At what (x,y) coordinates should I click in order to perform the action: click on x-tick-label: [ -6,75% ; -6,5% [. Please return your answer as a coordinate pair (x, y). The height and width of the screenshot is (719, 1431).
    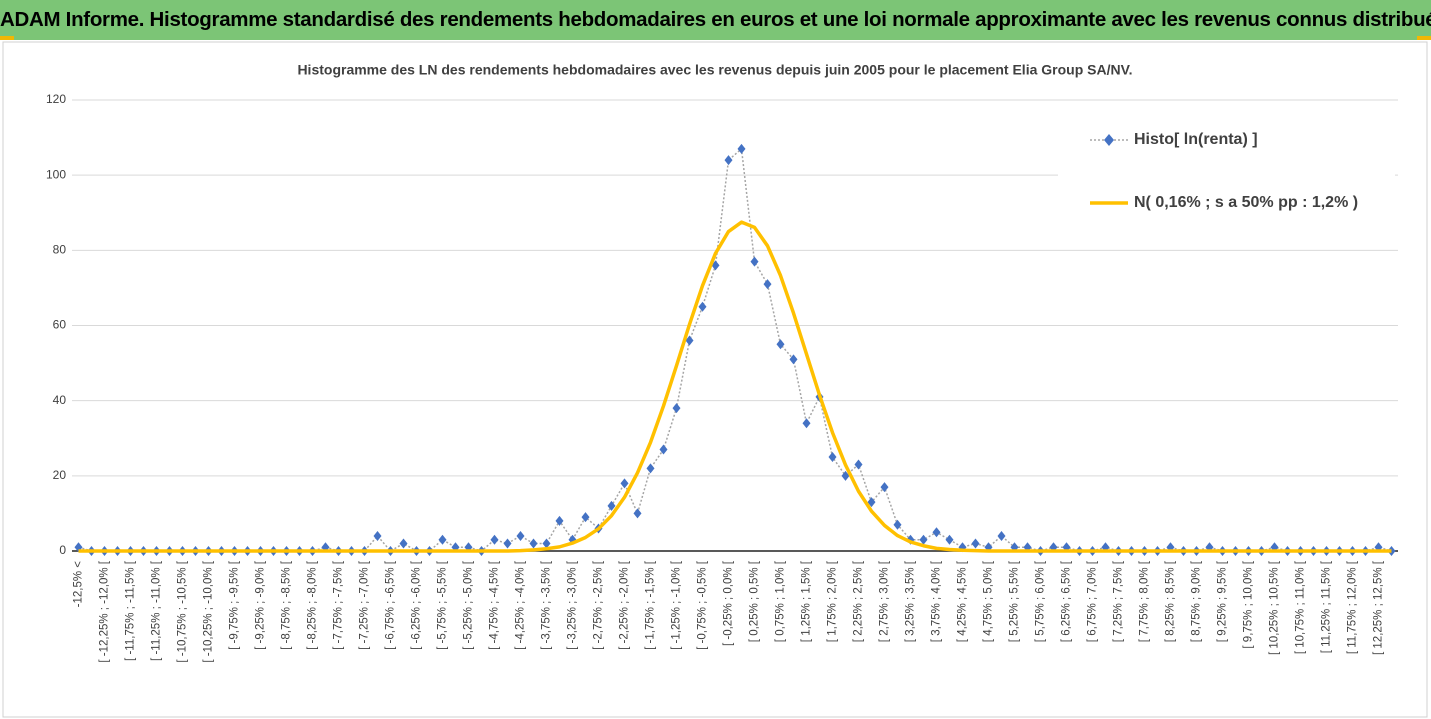
    Looking at the image, I should click on (391, 605).